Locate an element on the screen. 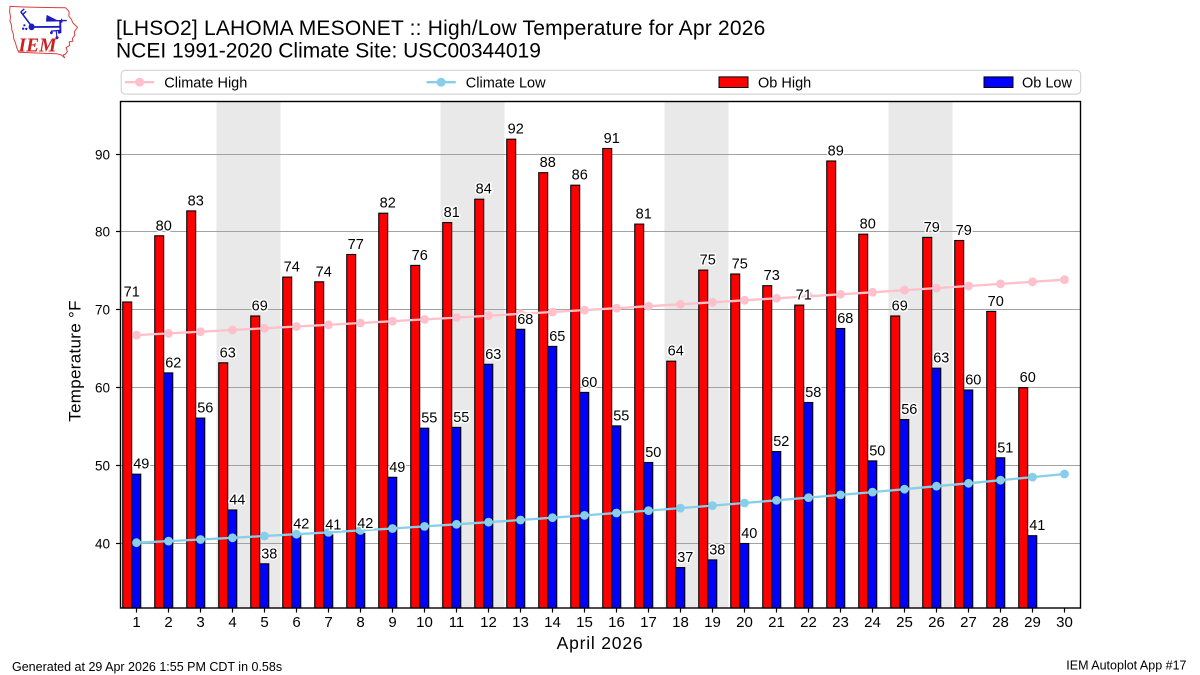  svg-text: 29 is located at coordinates (1032, 622).